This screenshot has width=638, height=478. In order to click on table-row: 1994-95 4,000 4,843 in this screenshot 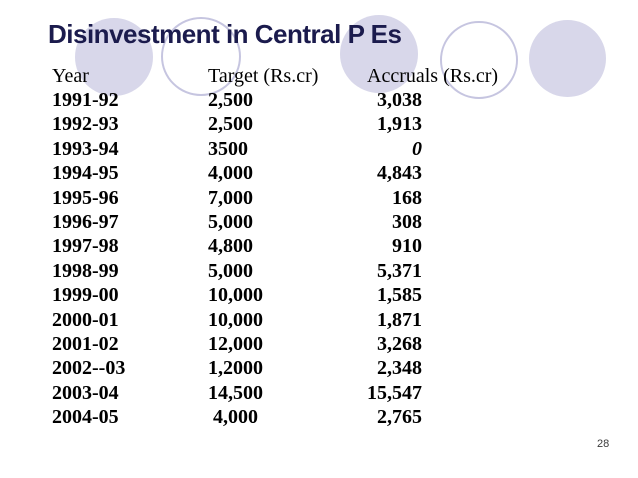, I will do `click(267, 173)`.